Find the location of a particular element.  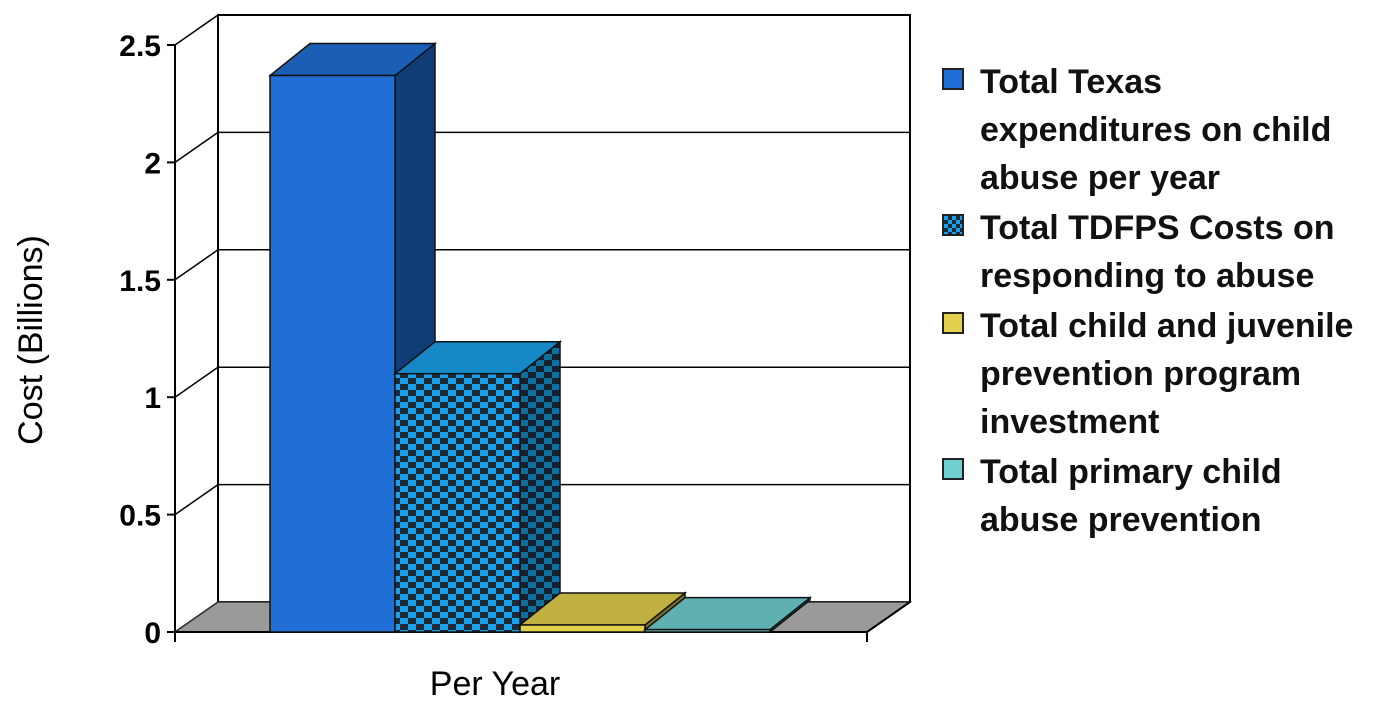

y-tick-label: 2 is located at coordinates (152, 163).